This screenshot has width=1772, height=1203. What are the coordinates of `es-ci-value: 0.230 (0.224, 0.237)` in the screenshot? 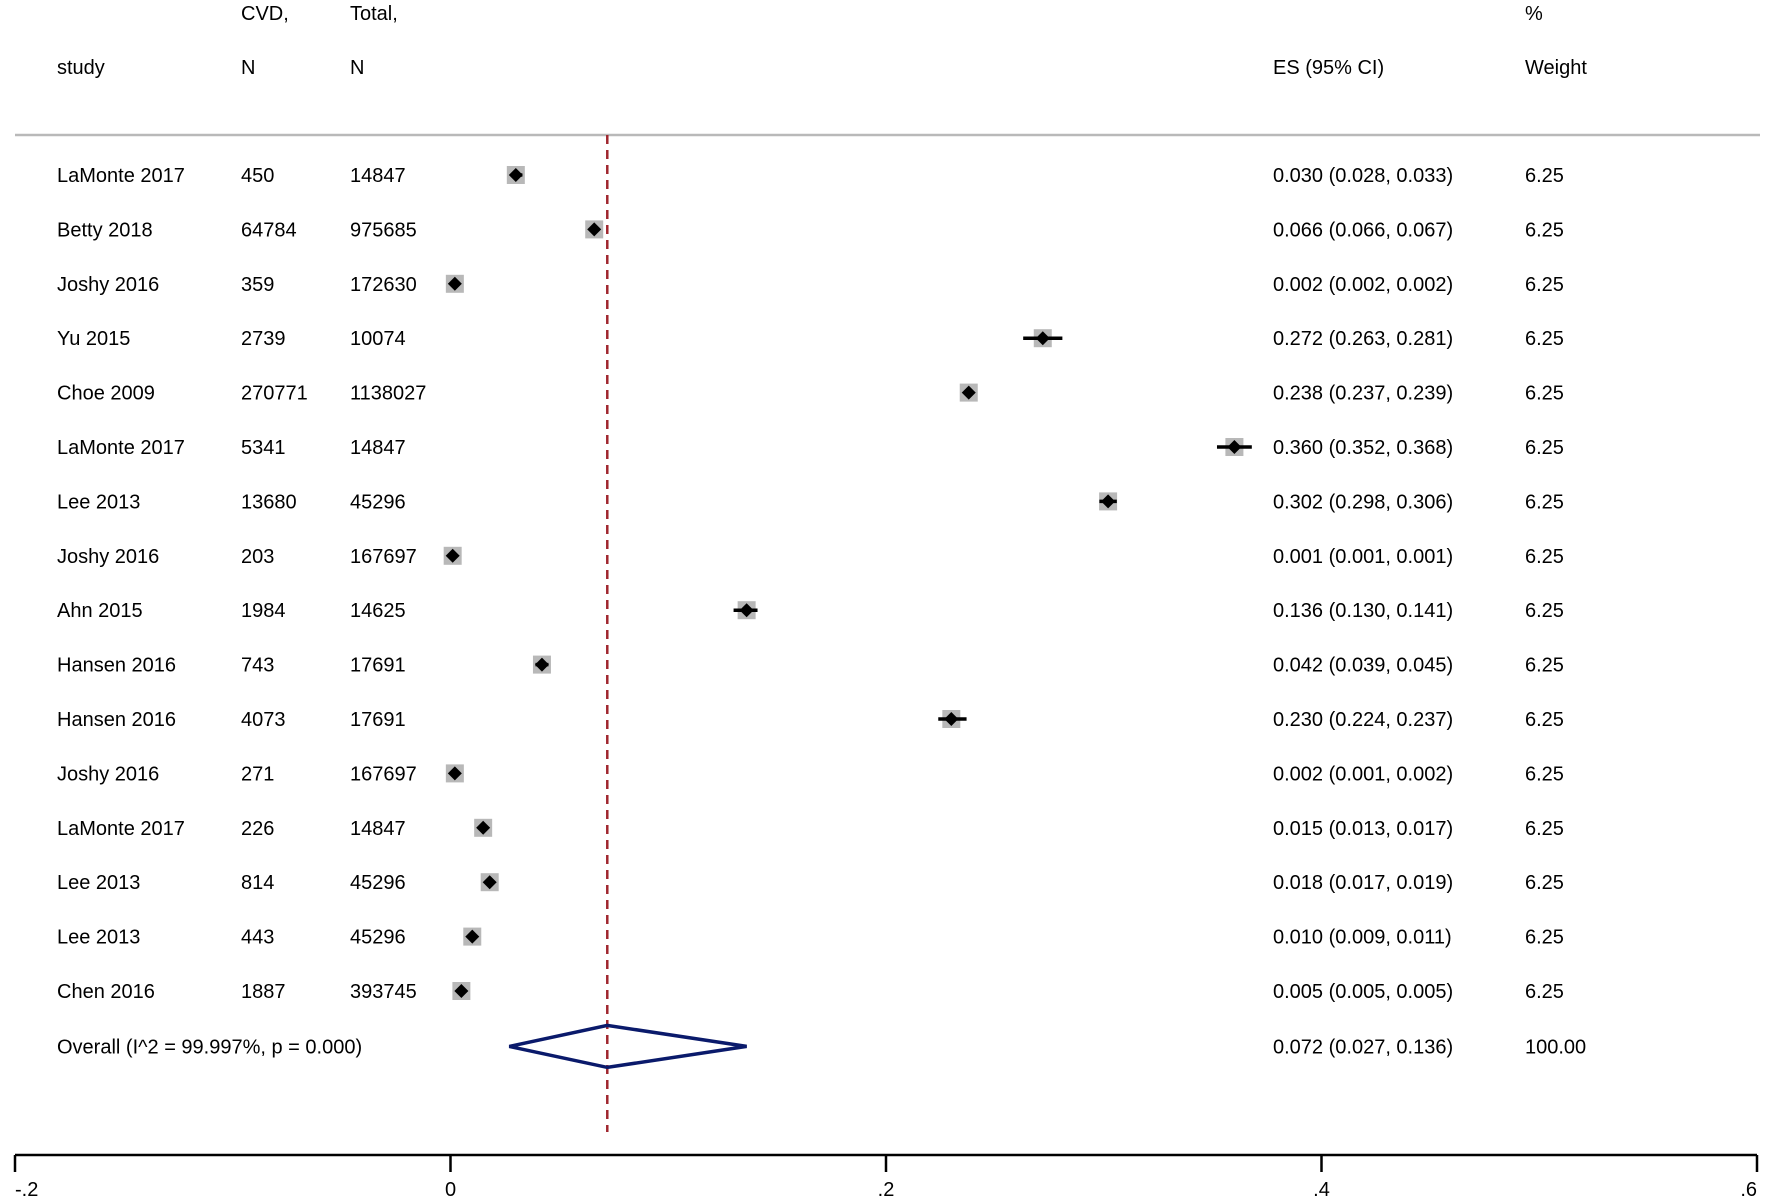 It's located at (1363, 720).